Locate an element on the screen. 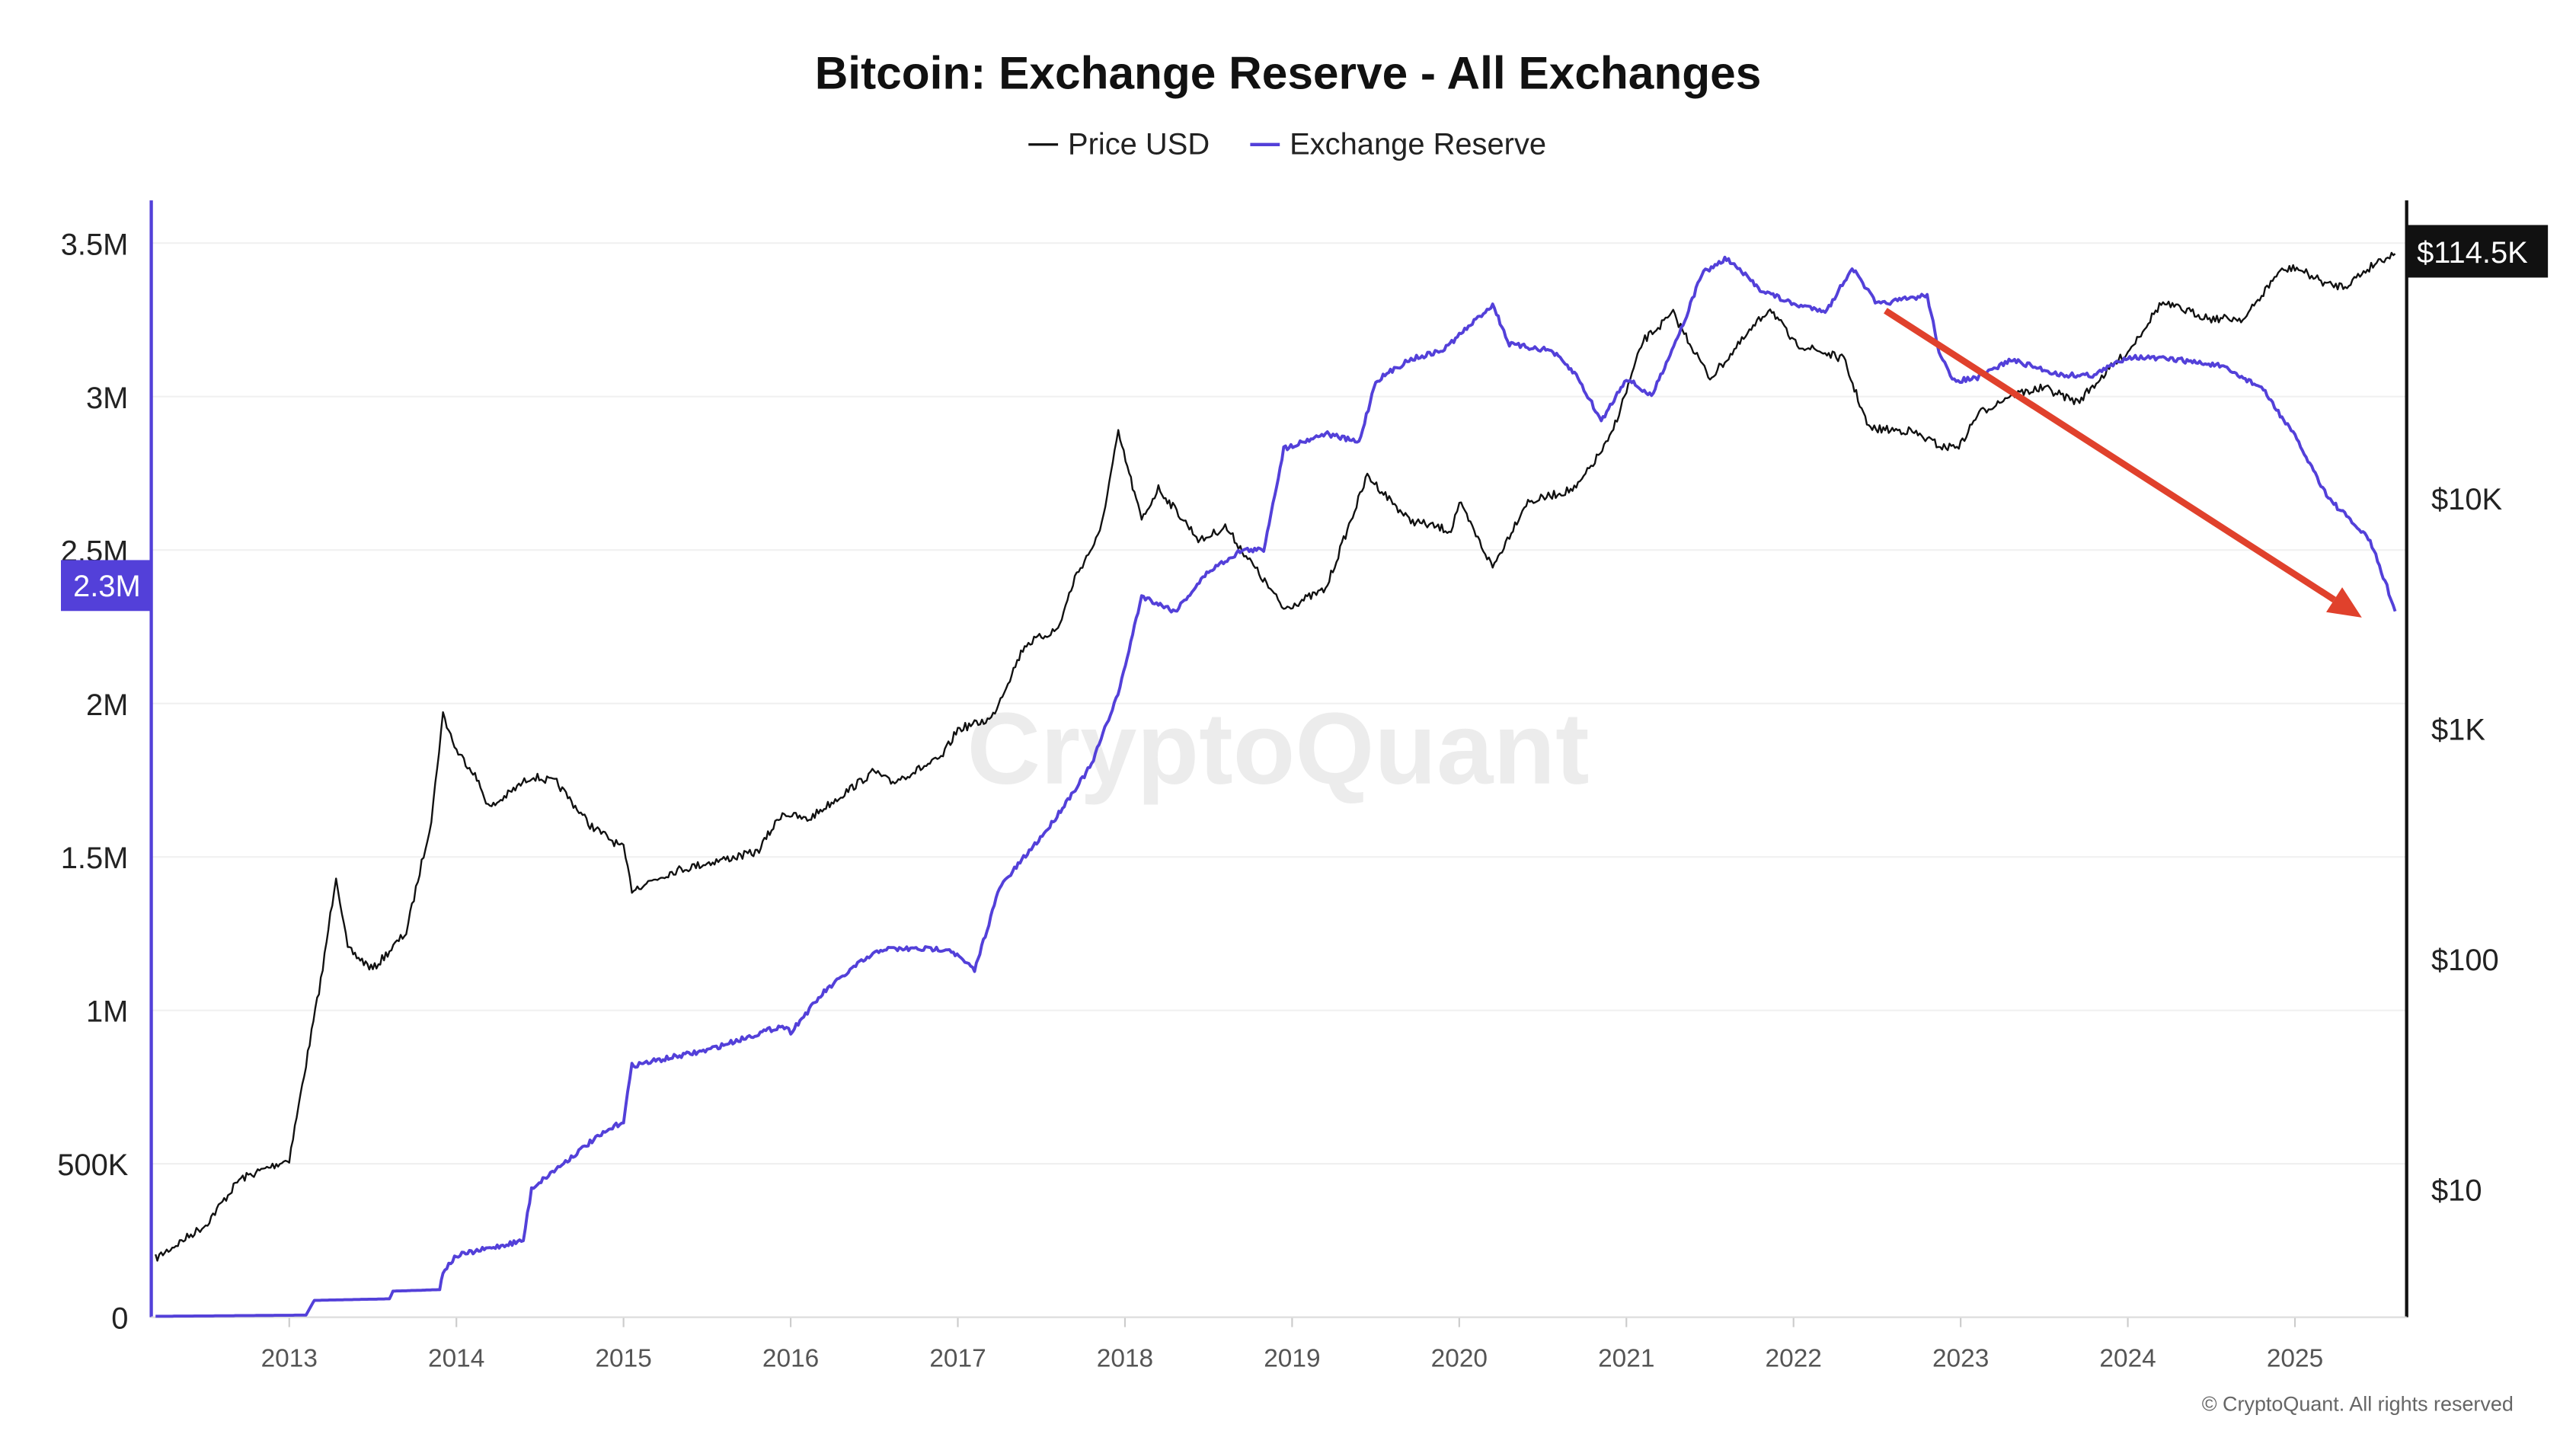  legend-label-price: Price USD is located at coordinates (1139, 144).